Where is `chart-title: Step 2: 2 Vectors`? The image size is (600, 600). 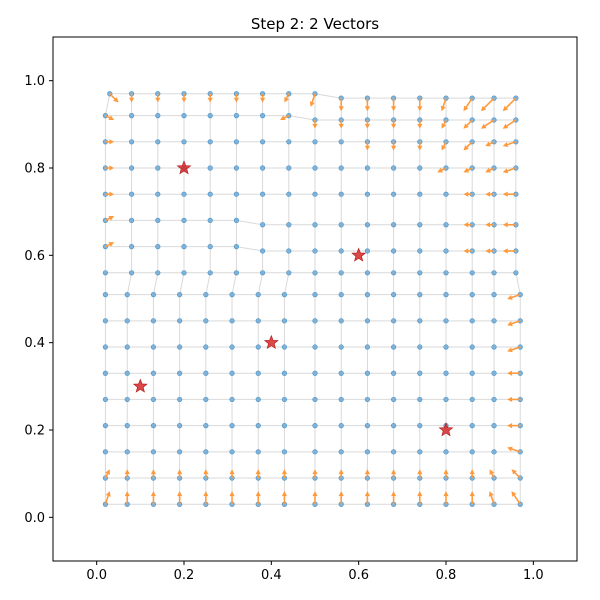
chart-title: Step 2: 2 Vectors is located at coordinates (315, 24).